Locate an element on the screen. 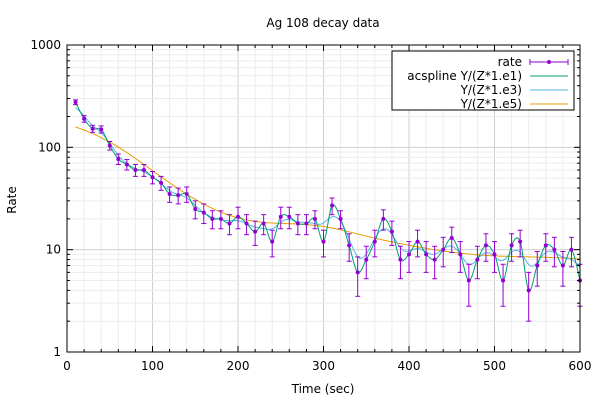  x-tick-label: 300 is located at coordinates (323, 366).